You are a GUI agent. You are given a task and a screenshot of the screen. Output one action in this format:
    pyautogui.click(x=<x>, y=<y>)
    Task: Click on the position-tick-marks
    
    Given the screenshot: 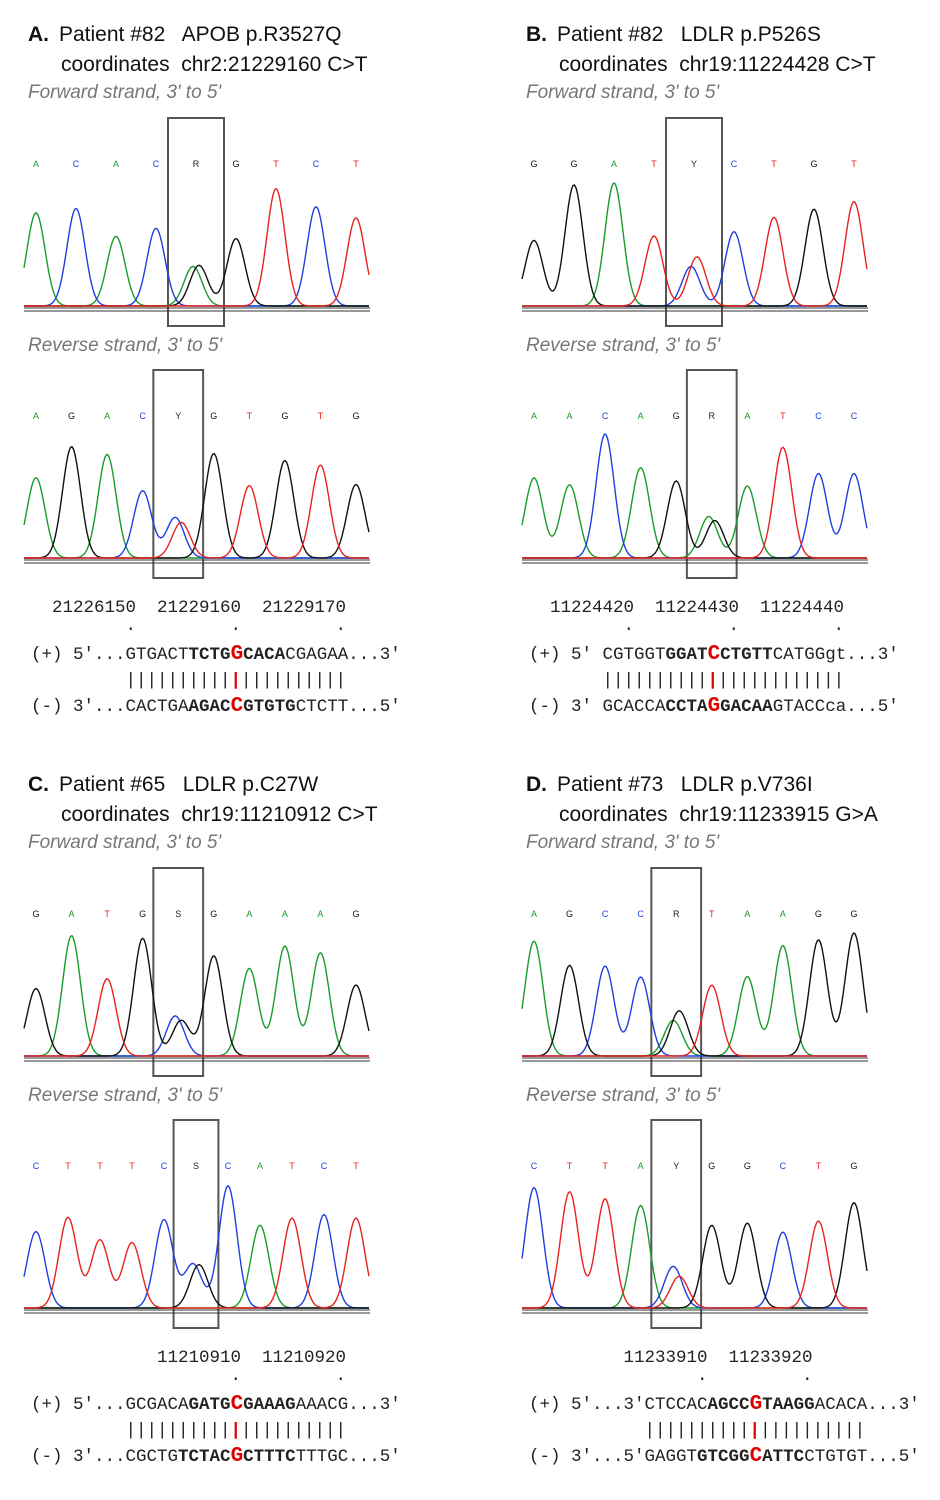 What is the action you would take?
    pyautogui.click(x=188, y=626)
    